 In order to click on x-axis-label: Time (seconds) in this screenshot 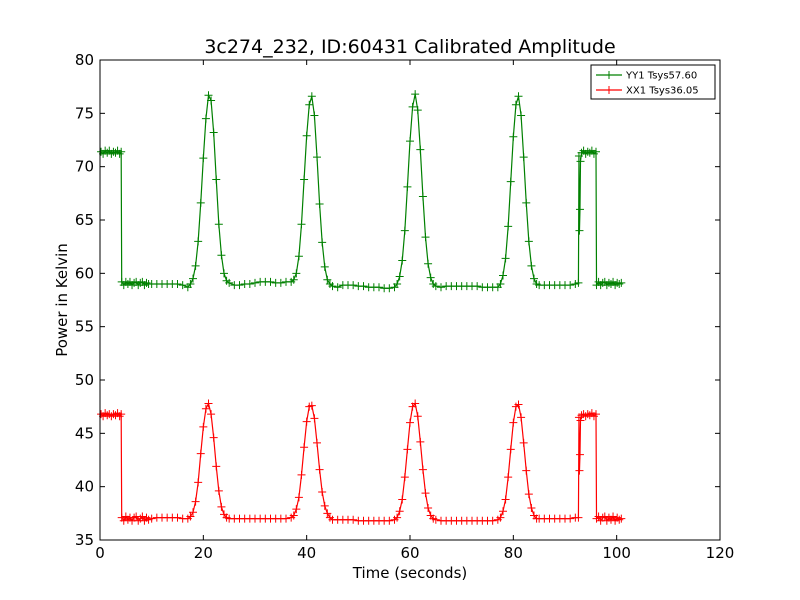, I will do `click(410, 573)`.